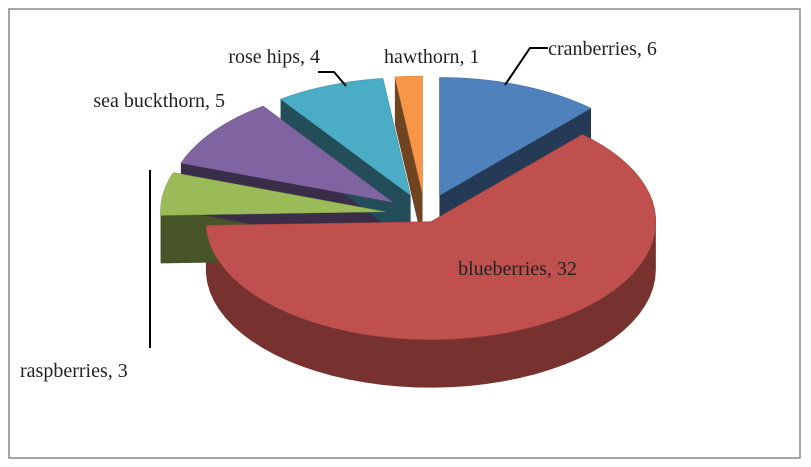  What do you see at coordinates (159, 101) in the screenshot?
I see `data-label: sea buckthorn, 5` at bounding box center [159, 101].